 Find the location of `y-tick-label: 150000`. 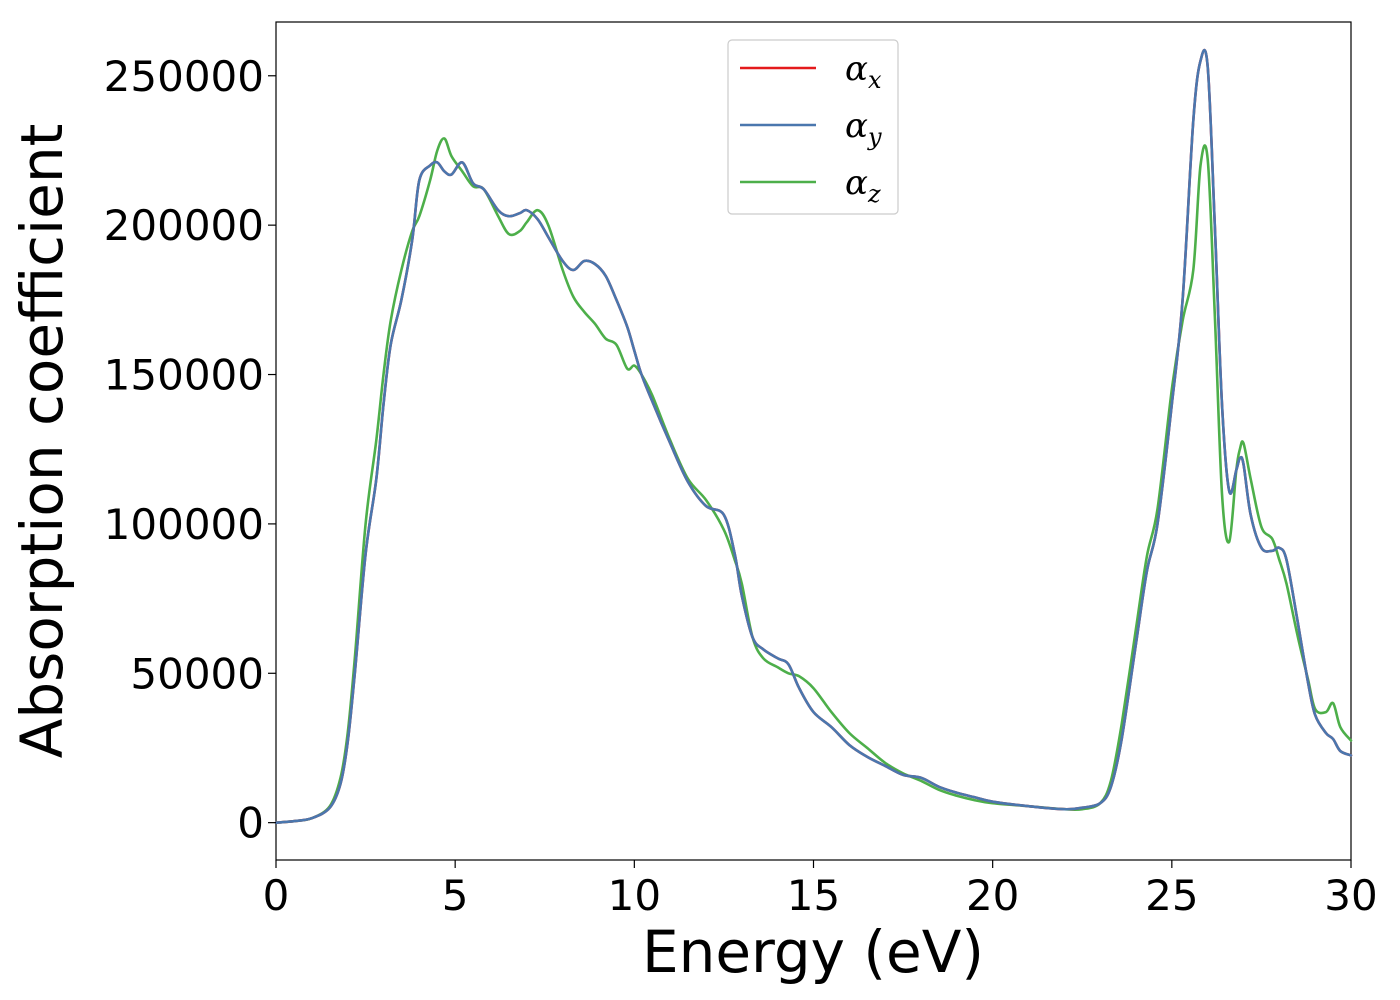

y-tick-label: 150000 is located at coordinates (184, 375).